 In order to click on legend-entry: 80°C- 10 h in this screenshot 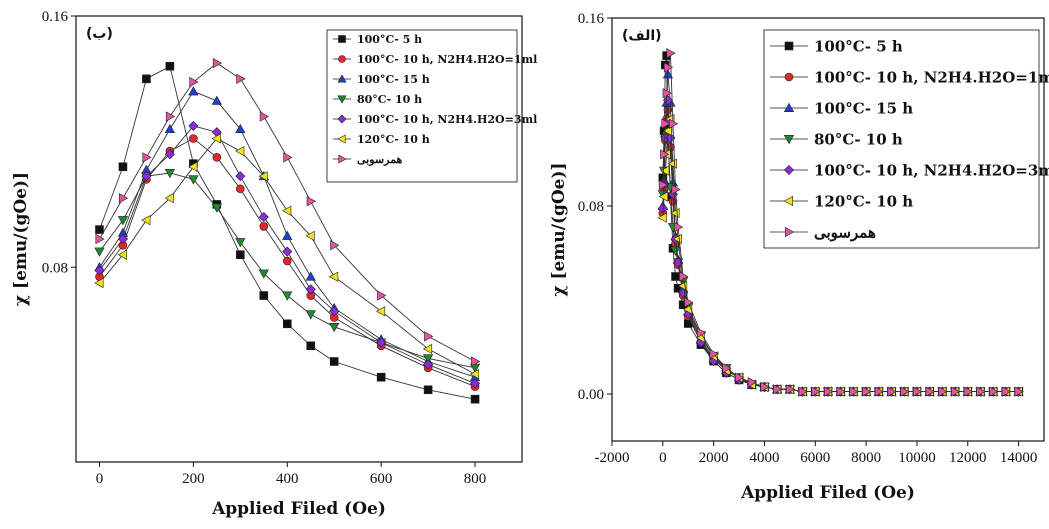, I will do `click(377, 99)`.